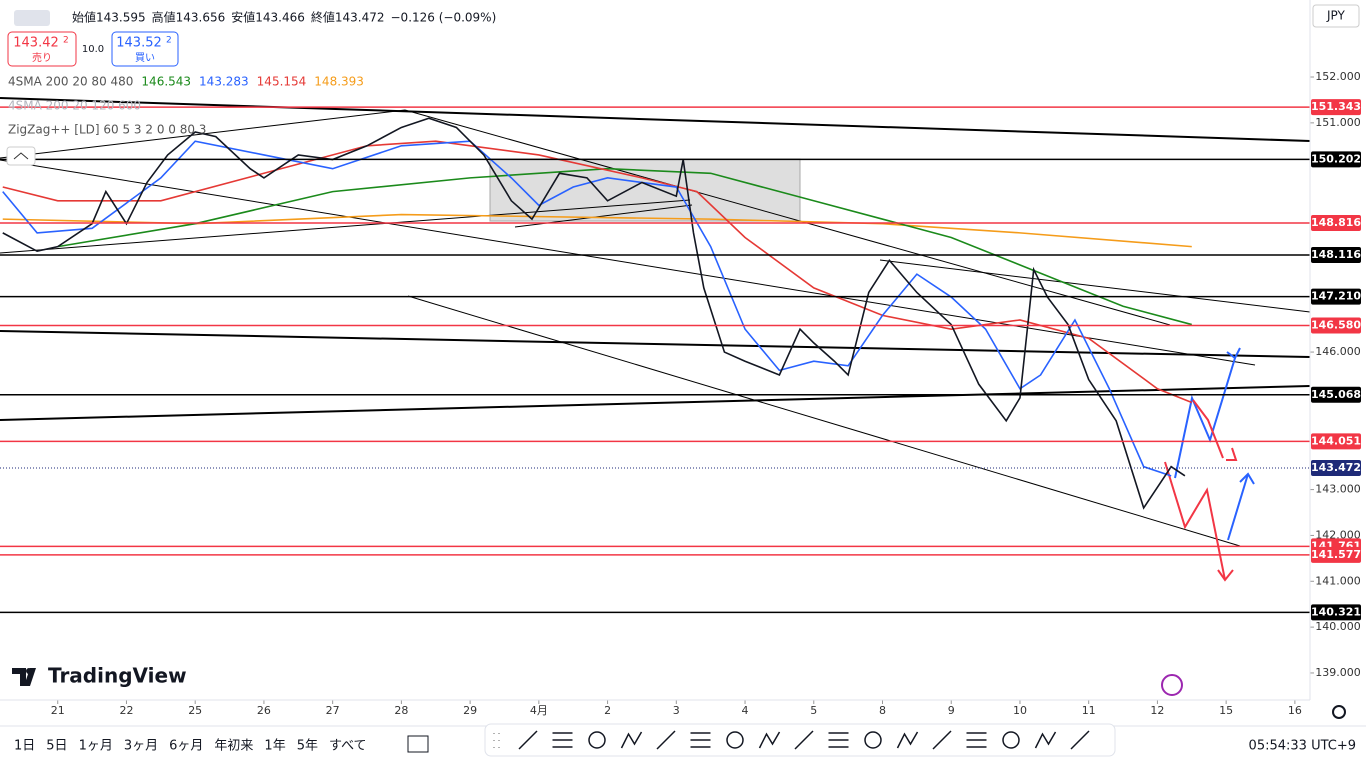 The height and width of the screenshot is (768, 1366). What do you see at coordinates (444, 18) in the screenshot?
I see `change: −0.126 (−0.09%)` at bounding box center [444, 18].